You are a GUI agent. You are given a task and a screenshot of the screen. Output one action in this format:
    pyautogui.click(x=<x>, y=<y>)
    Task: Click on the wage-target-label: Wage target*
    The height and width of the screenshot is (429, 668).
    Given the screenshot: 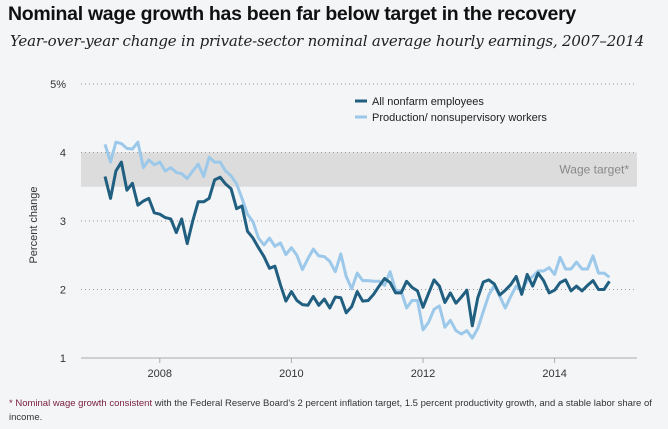 What is the action you would take?
    pyautogui.click(x=594, y=170)
    